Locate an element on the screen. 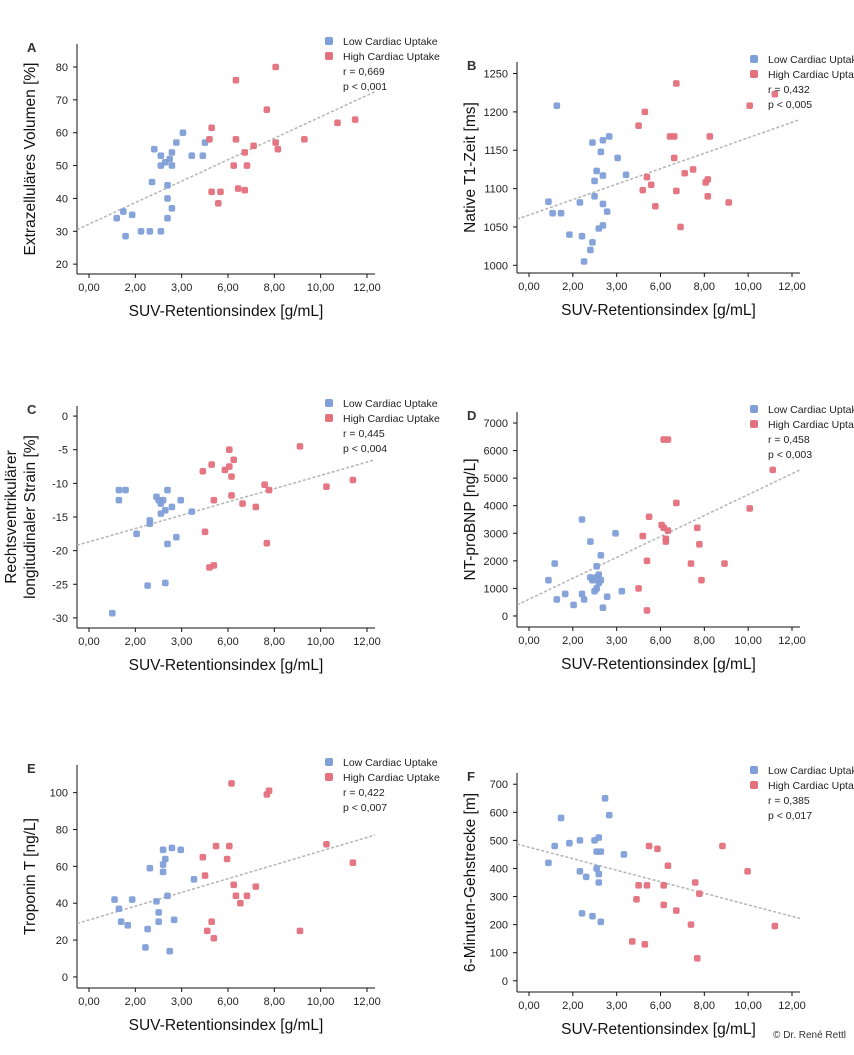 This screenshot has width=854, height=1055. stat-p: p < 0,004 is located at coordinates (365, 449).